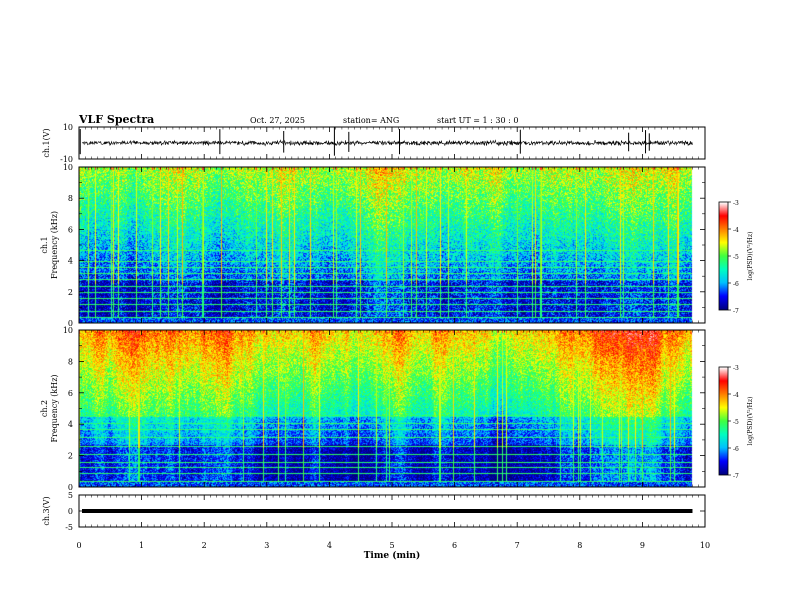 The width and height of the screenshot is (792, 612). I want to click on y-axis-label: ch.1(V), so click(46, 142).